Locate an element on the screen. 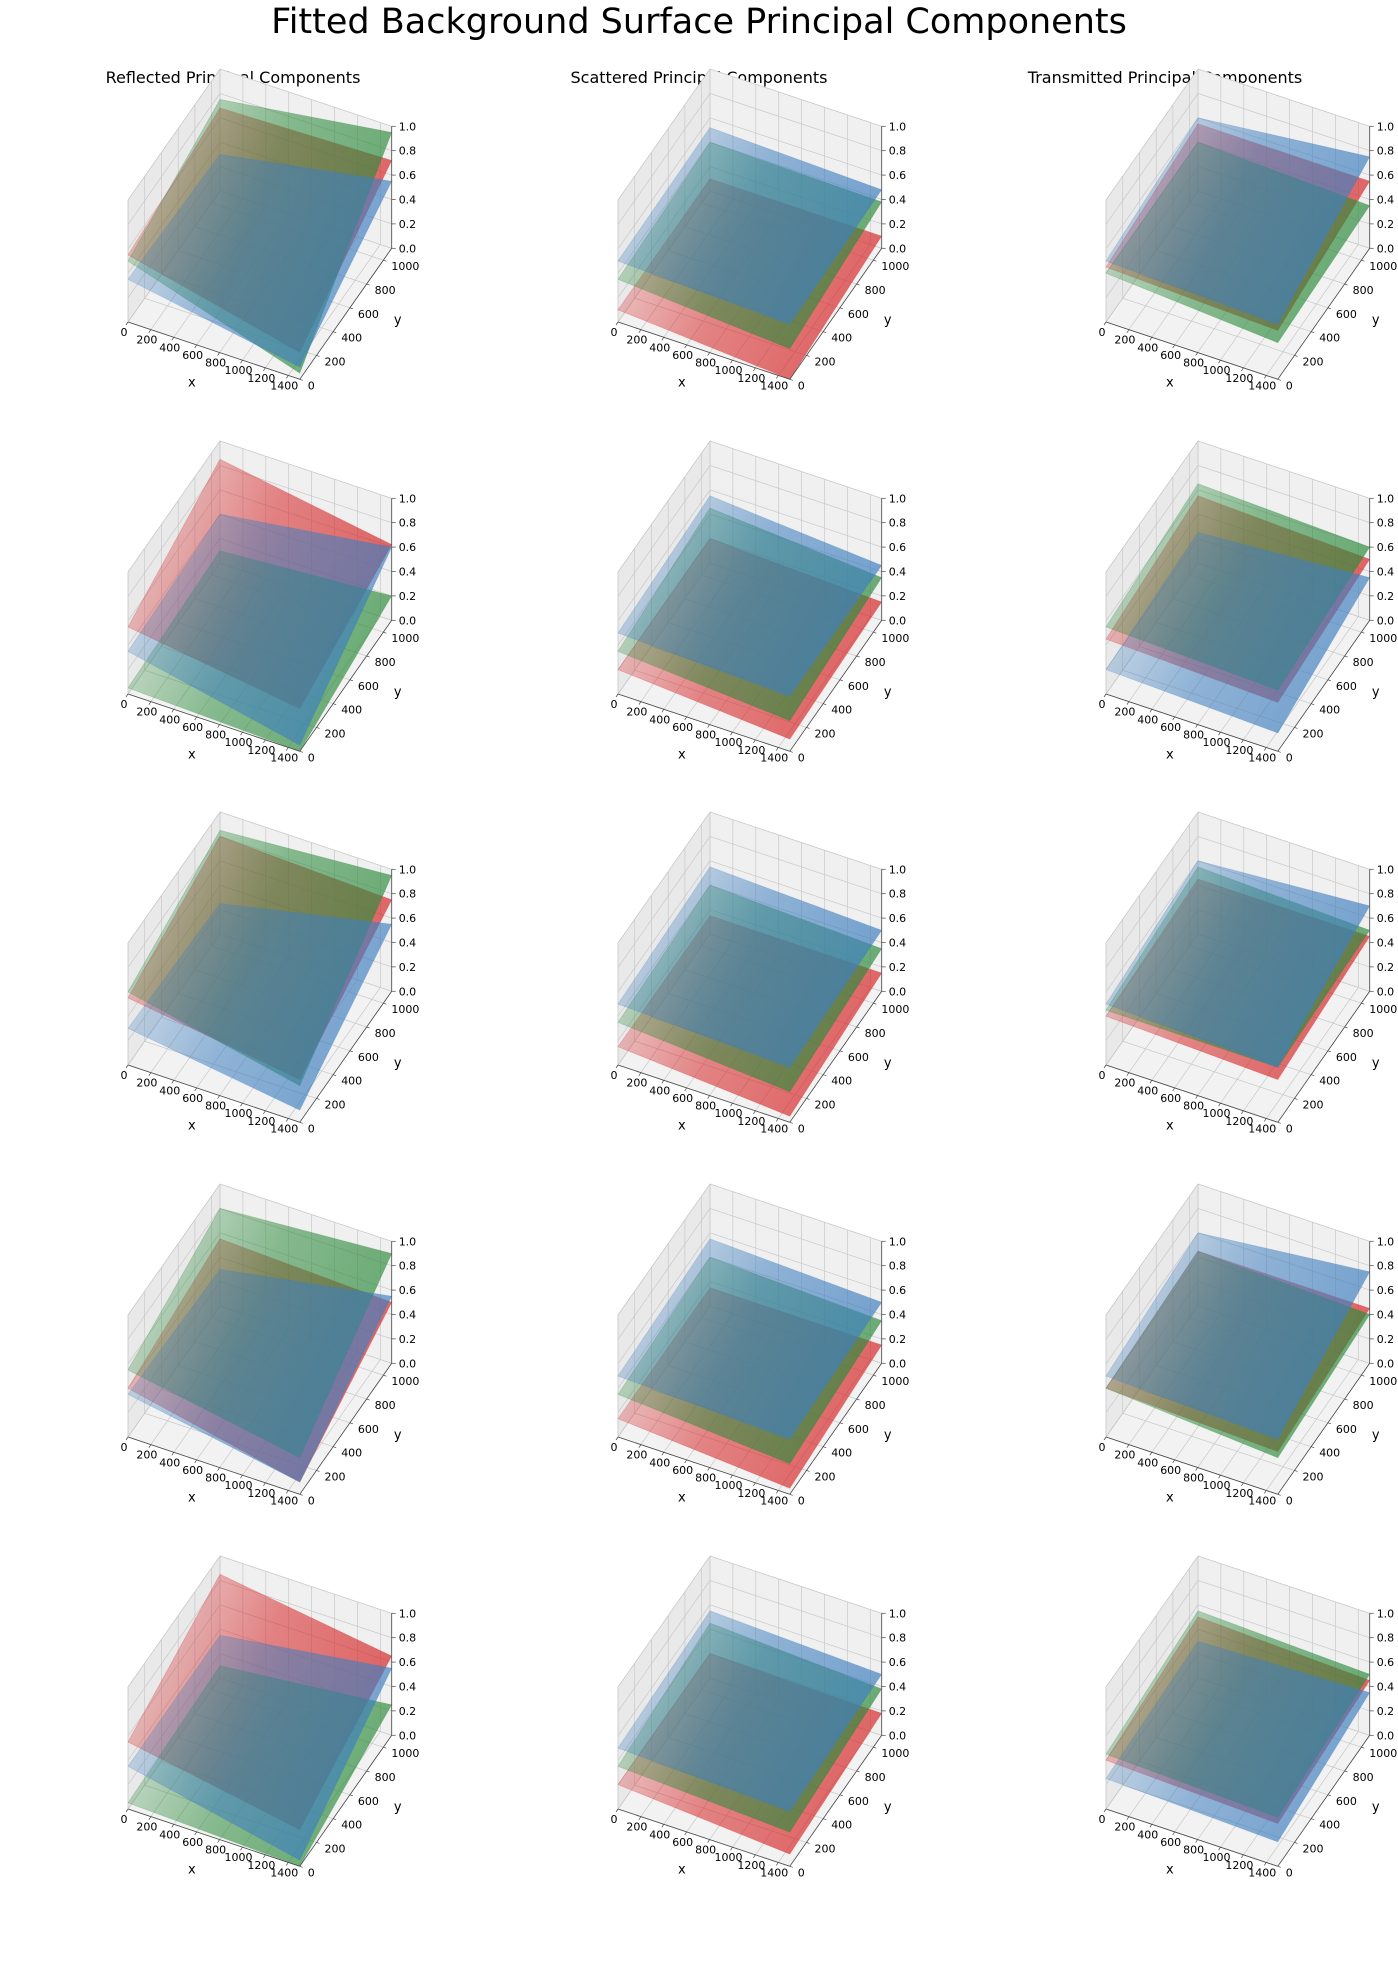  column-title-scattered: Scattered Principal Components is located at coordinates (699, 77).